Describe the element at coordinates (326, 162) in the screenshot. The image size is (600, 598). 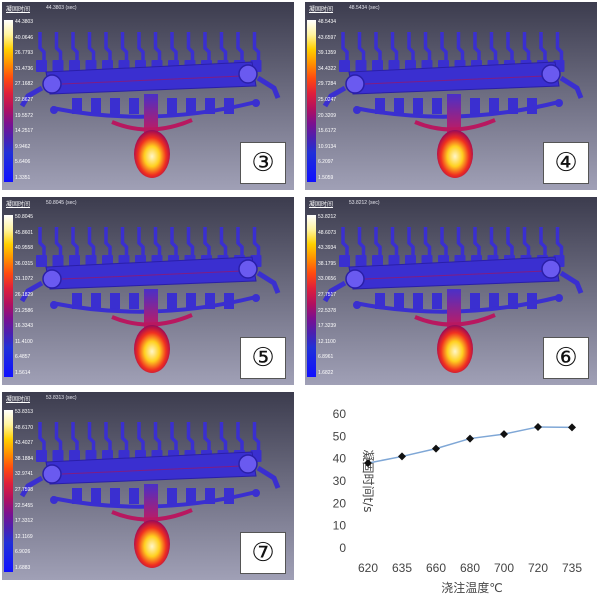
I see `color-scale-tick-label: 6.2097` at that location.